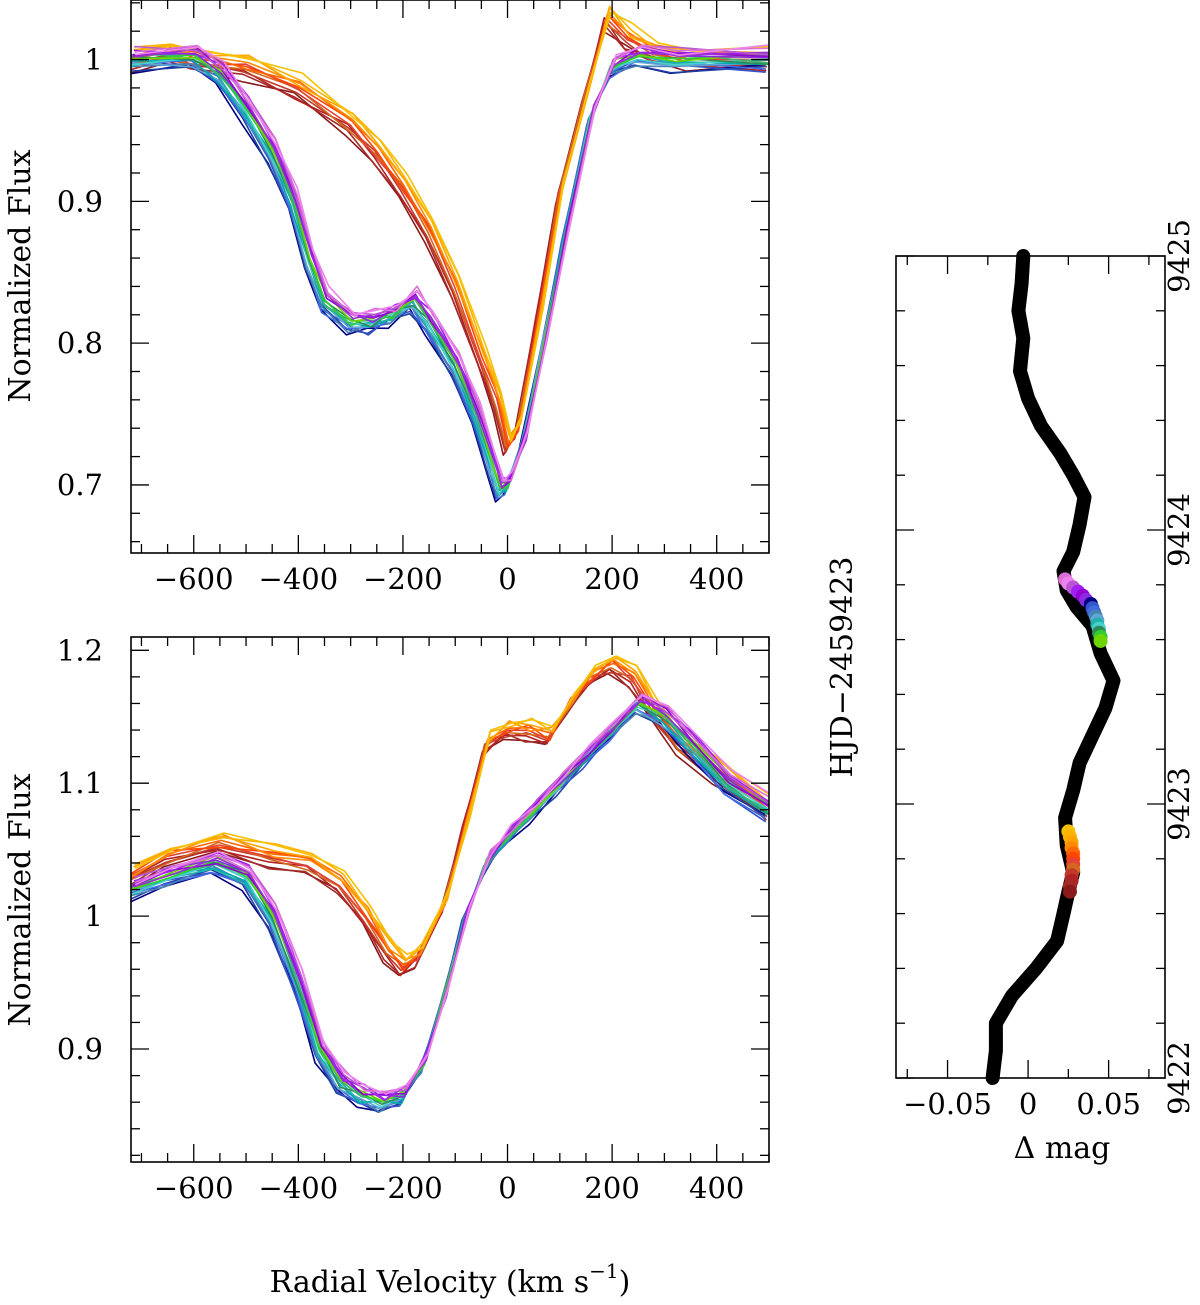 Image resolution: width=1200 pixels, height=1305 pixels. Describe the element at coordinates (80, 783) in the screenshot. I see `y-tick-label: 1.1` at that location.